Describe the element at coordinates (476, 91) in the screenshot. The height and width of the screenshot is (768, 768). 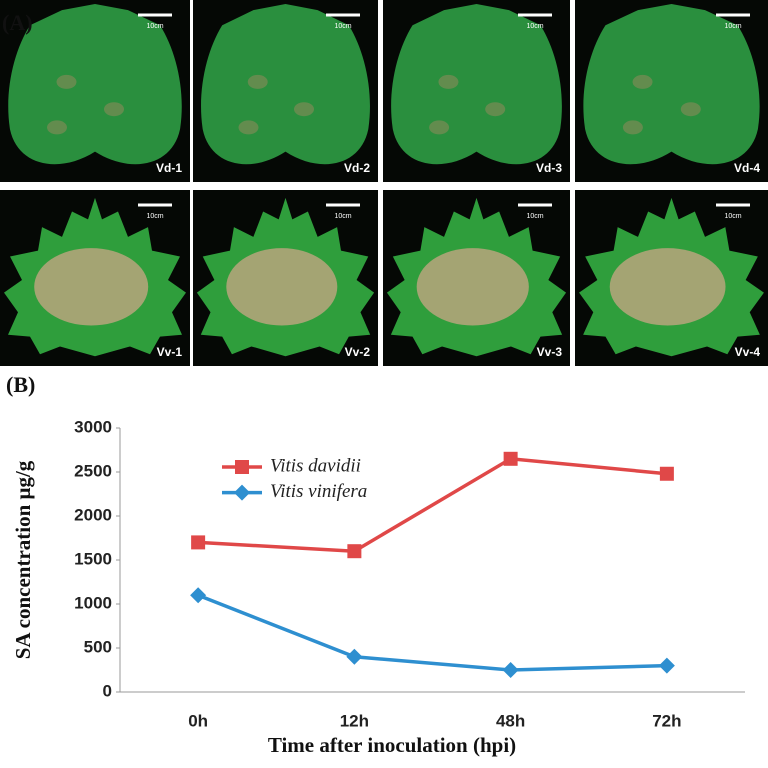
I see `photo: 10cm Vd-3` at that location.